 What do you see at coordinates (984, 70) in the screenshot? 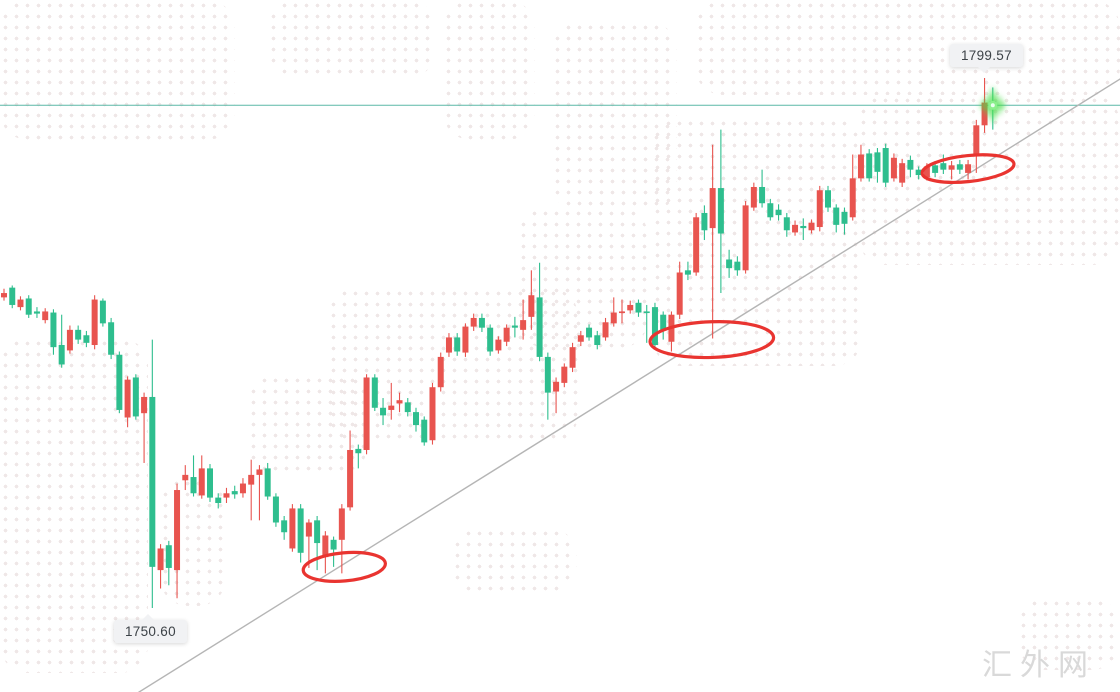
I see `caret-down-icon` at bounding box center [984, 70].